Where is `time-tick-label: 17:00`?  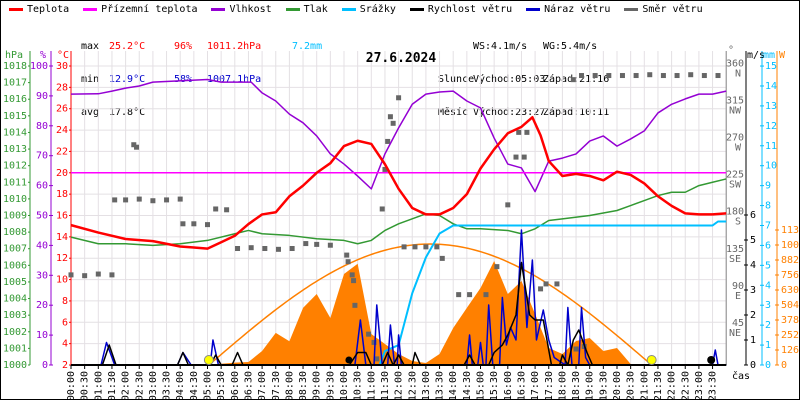
time-tick-label: 17:00 is located at coordinates (535, 385).